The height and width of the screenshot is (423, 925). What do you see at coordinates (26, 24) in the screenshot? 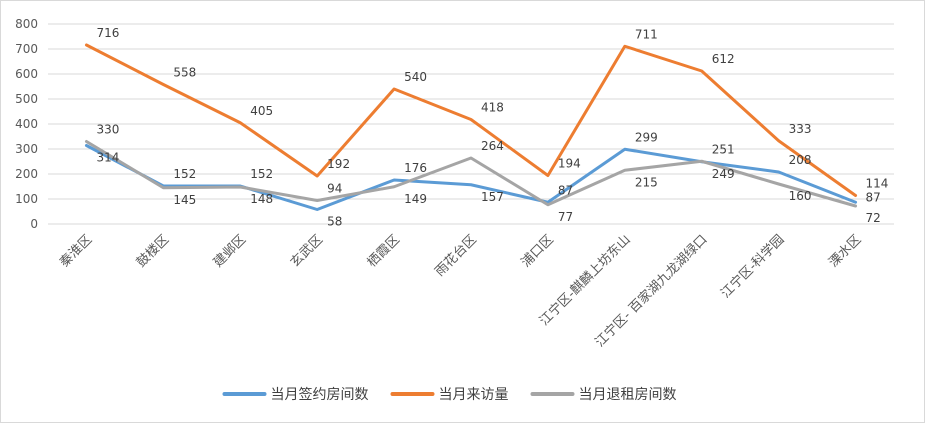
I see `y-tick-label: 800` at bounding box center [26, 24].